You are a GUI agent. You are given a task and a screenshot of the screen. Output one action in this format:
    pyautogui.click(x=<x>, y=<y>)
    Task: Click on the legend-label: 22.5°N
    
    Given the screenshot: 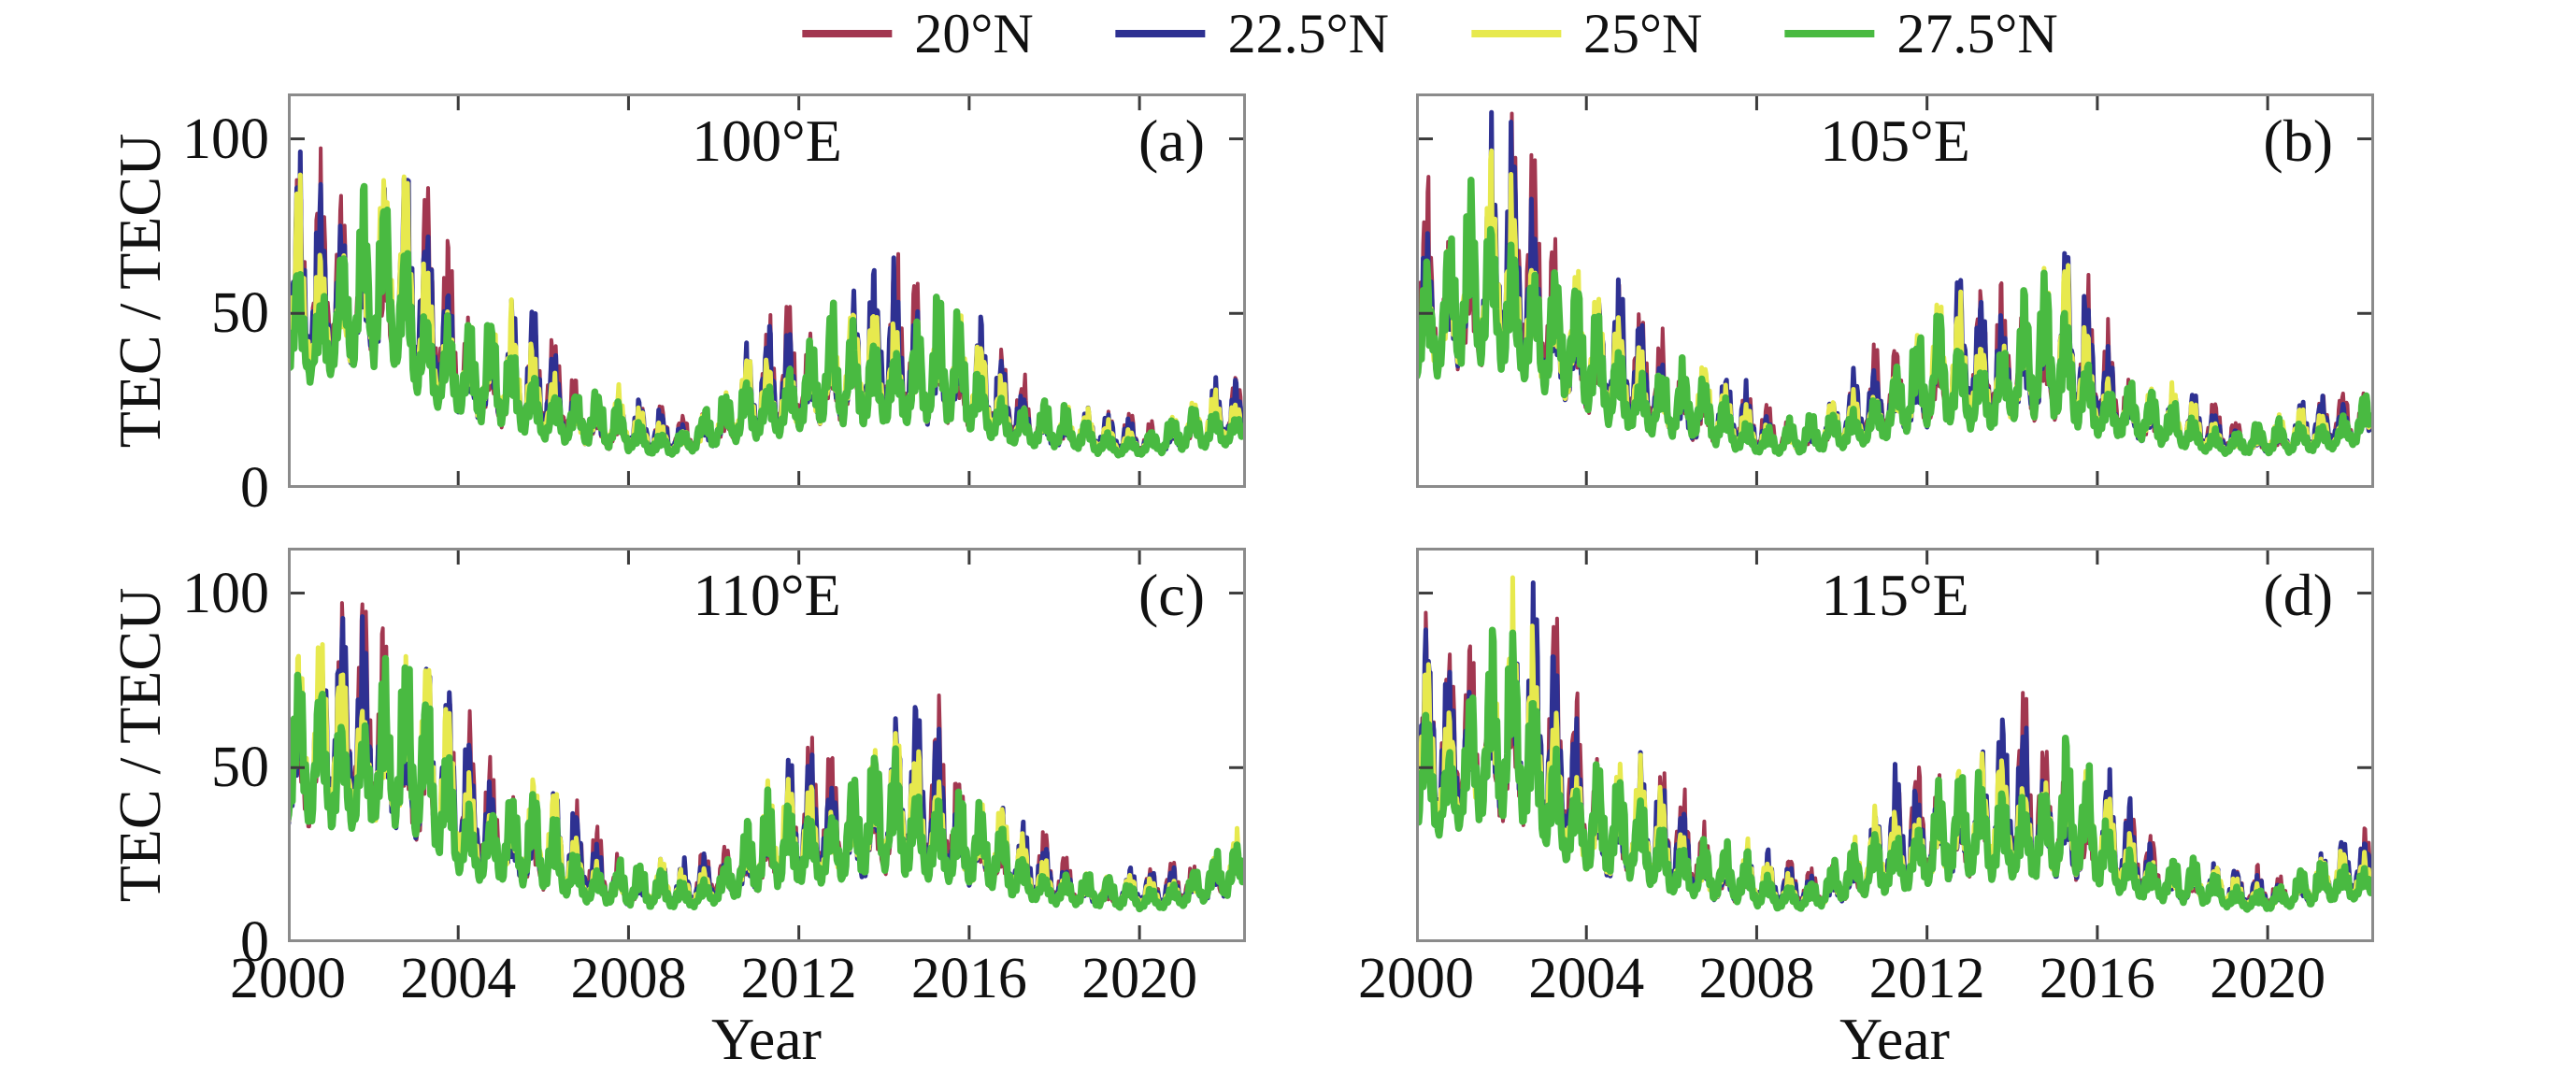 What is the action you would take?
    pyautogui.click(x=1308, y=34)
    